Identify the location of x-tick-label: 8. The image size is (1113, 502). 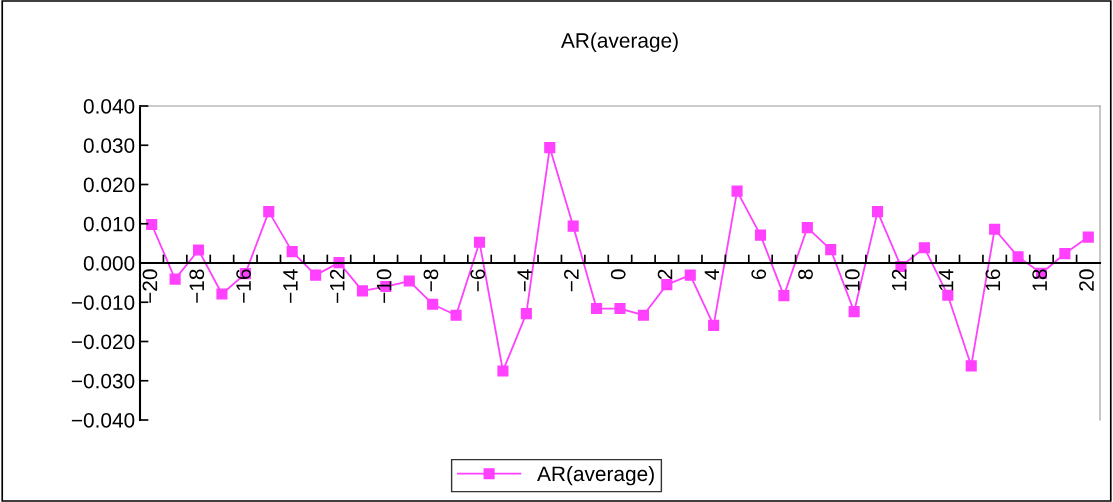
(805, 274).